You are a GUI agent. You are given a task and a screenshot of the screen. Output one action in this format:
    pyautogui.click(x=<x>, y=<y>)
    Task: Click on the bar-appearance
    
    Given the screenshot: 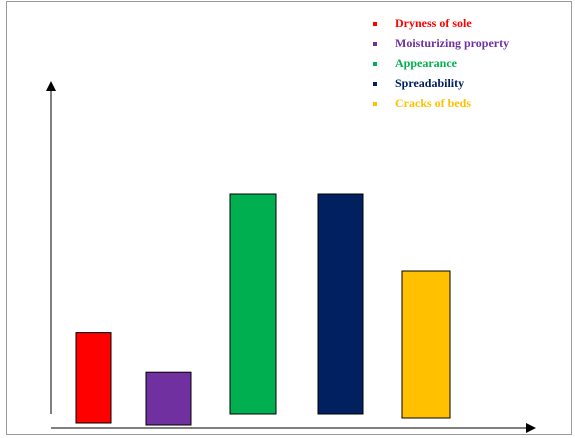 What is the action you would take?
    pyautogui.click(x=253, y=304)
    